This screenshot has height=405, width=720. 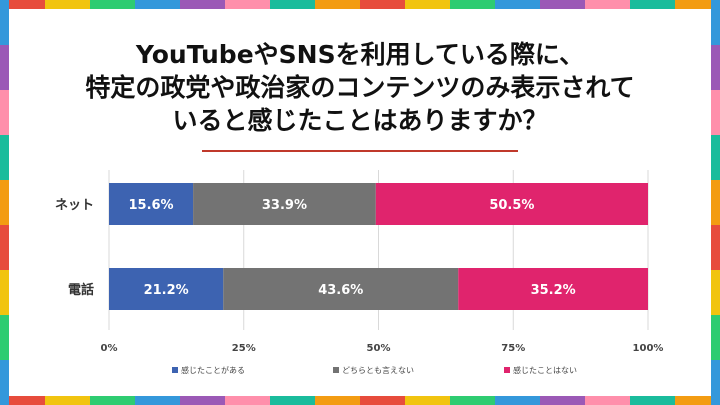 I want to click on border-top, so click(x=360, y=4).